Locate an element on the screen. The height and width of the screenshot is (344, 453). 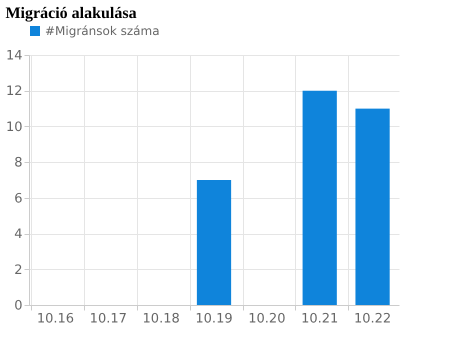
y-tick-label: 10 is located at coordinates (14, 127).